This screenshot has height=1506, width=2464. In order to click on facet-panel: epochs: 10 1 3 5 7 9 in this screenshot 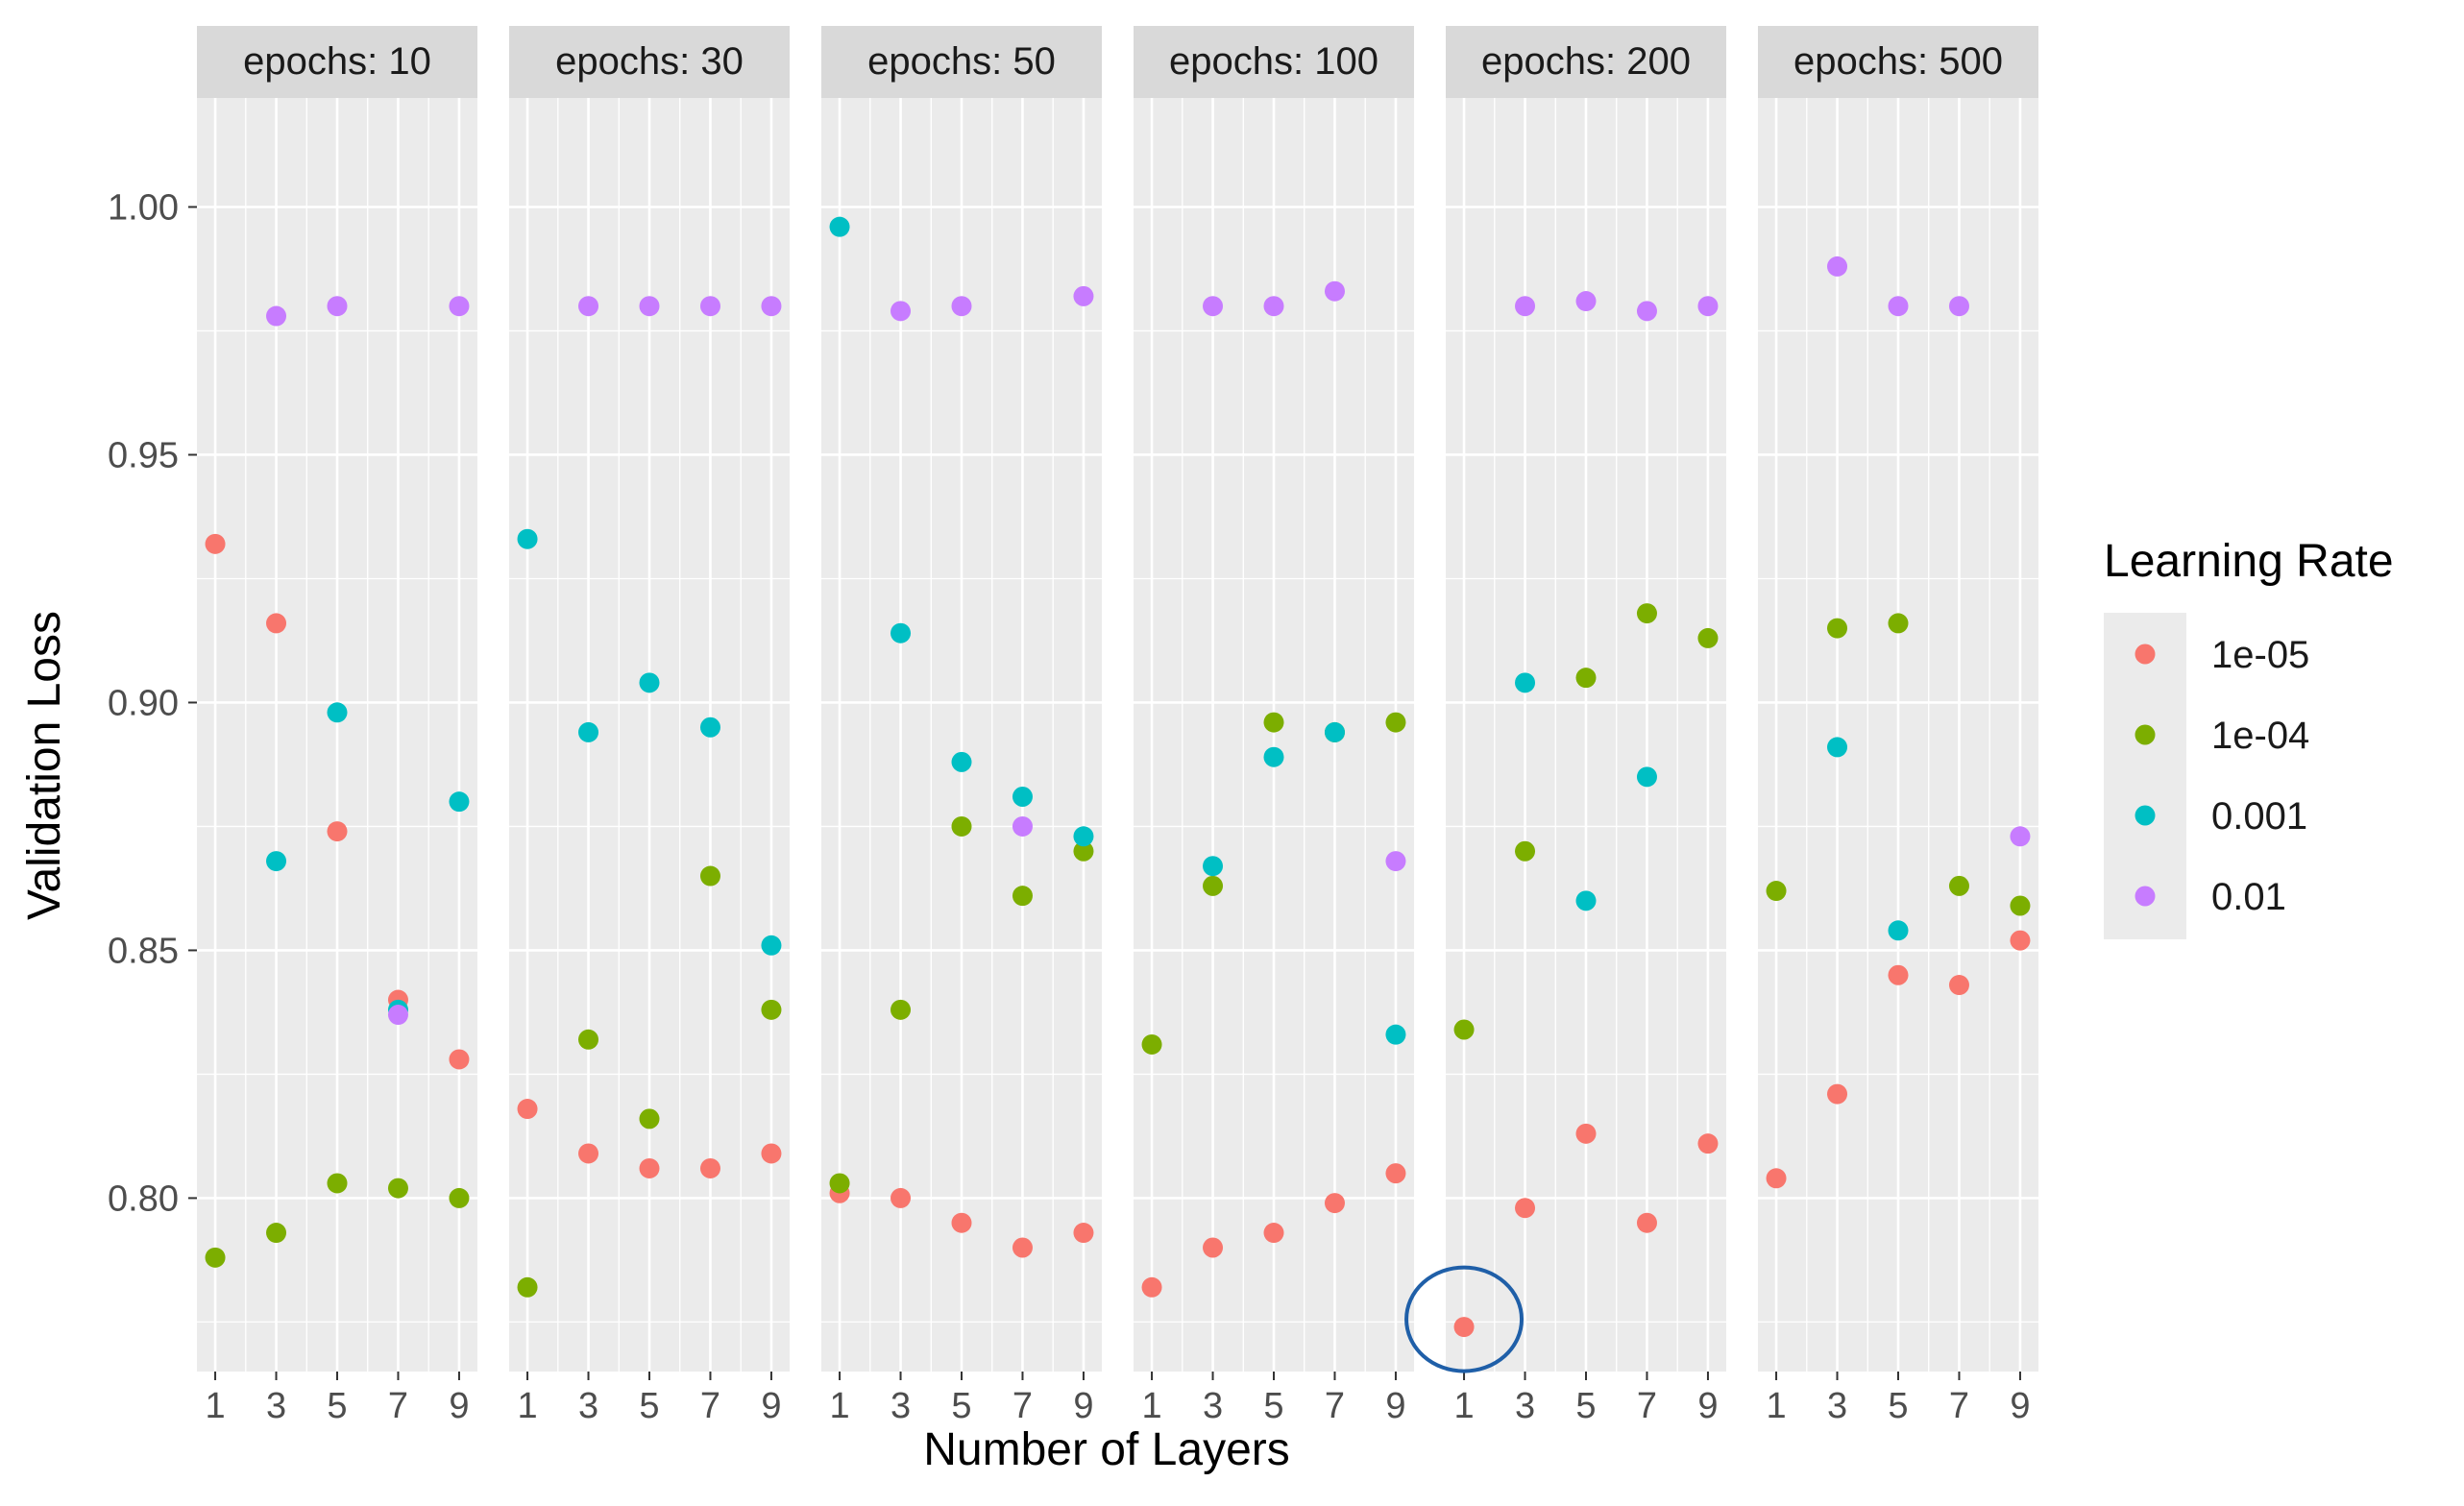, I will do `click(337, 726)`.